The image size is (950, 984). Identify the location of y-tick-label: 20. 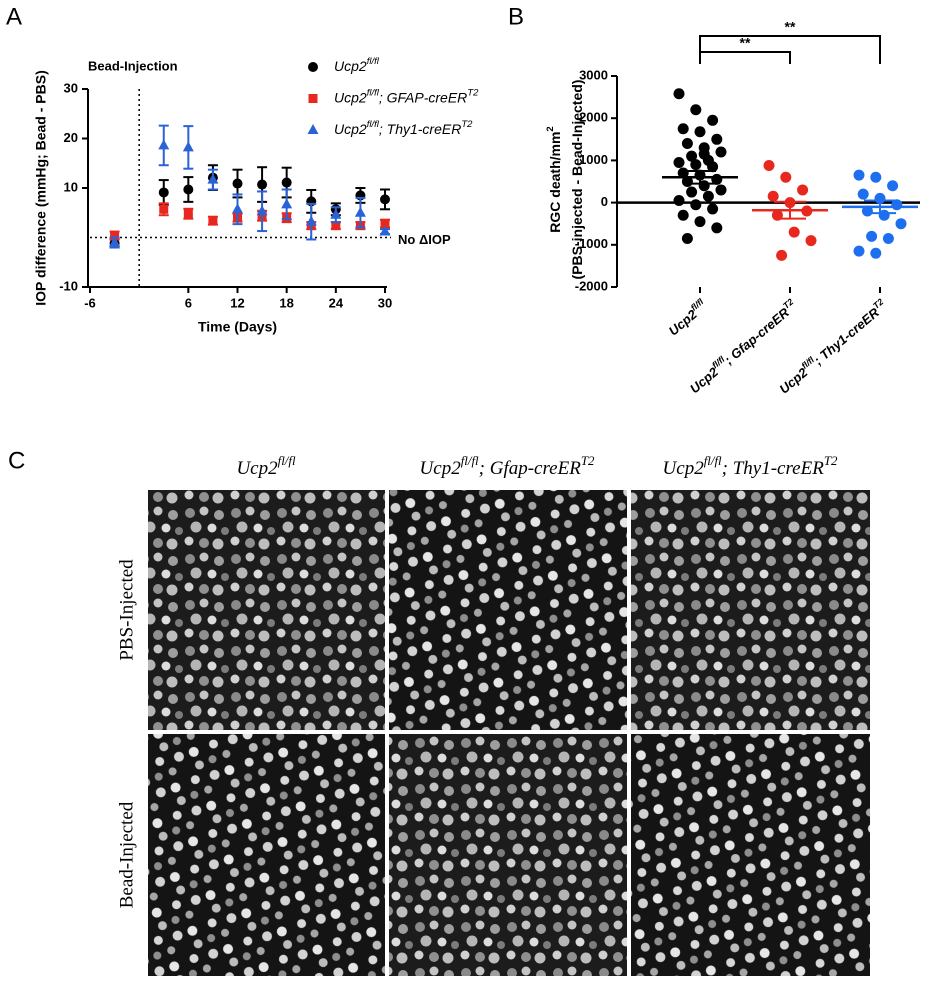
(71, 137).